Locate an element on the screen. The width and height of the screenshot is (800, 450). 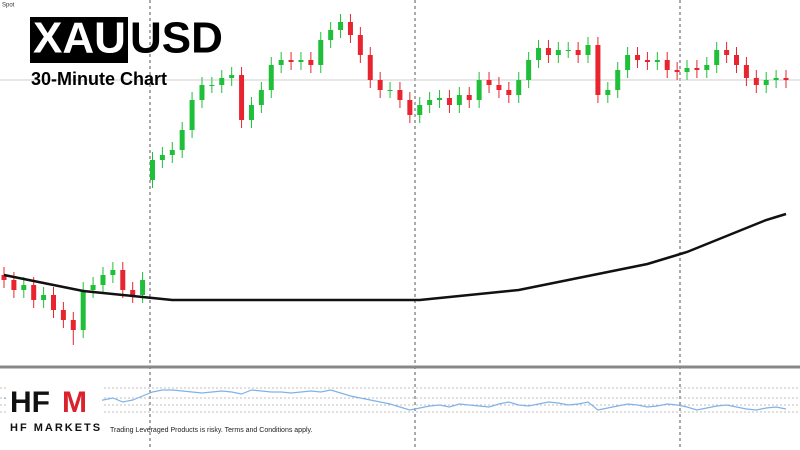
indicator-pane is located at coordinates (400, 400).